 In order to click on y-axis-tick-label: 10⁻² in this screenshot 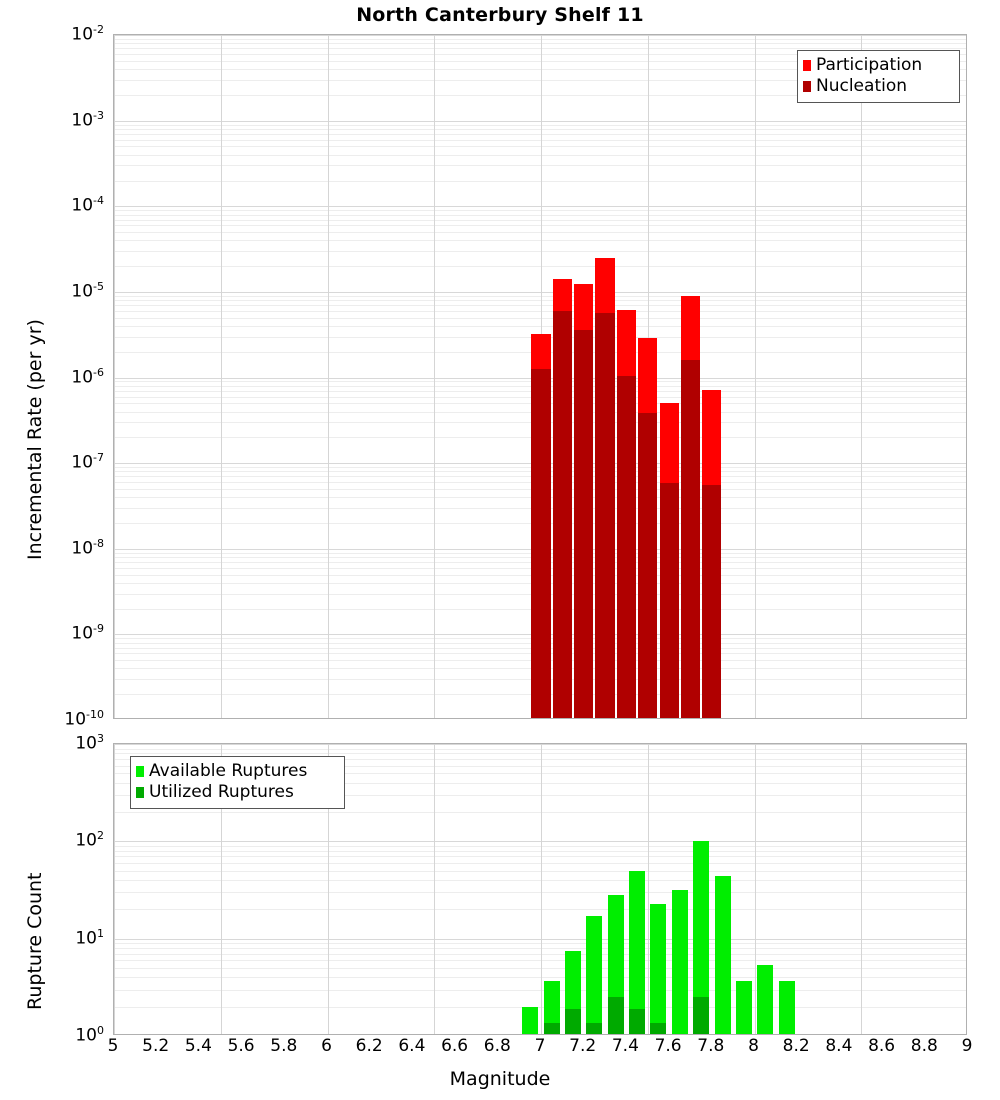, I will do `click(87, 34)`.